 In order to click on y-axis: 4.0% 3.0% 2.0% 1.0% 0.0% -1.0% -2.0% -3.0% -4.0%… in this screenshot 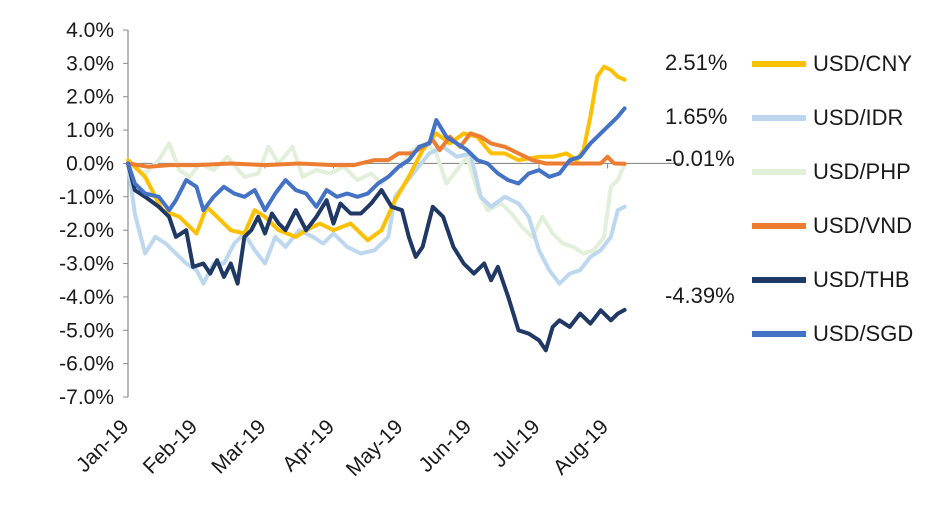, I will do `click(94, 214)`.